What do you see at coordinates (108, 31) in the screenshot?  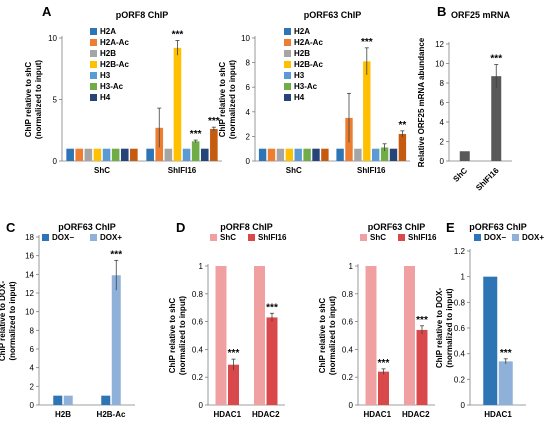 I see `legend-label: H2A` at bounding box center [108, 31].